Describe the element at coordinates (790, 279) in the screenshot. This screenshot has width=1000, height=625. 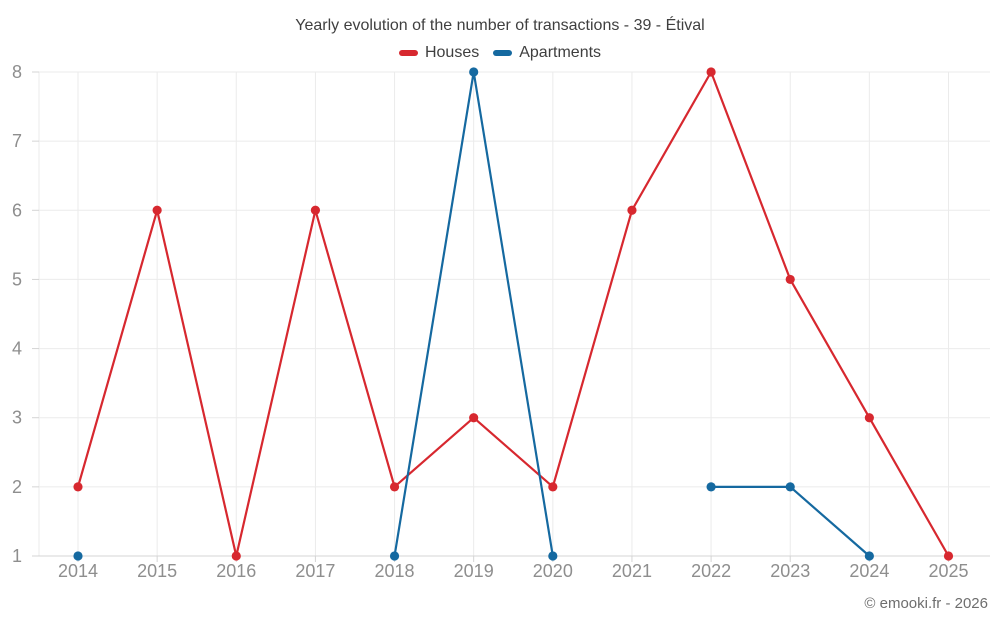
I see `houses-data-point-2023` at that location.